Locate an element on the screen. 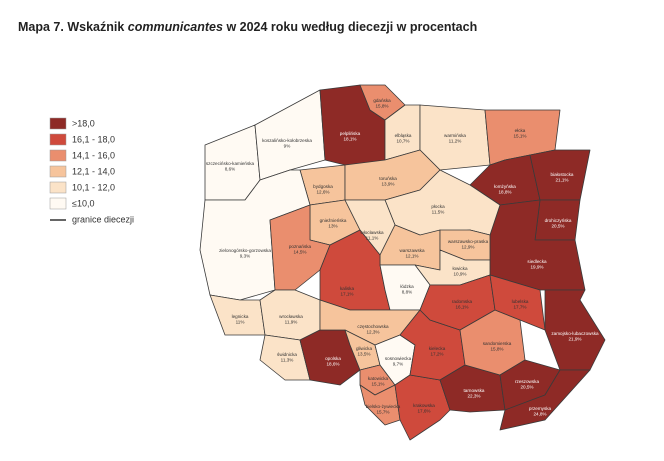 This screenshot has height=461, width=664. region-value: 17,6% is located at coordinates (423, 411).